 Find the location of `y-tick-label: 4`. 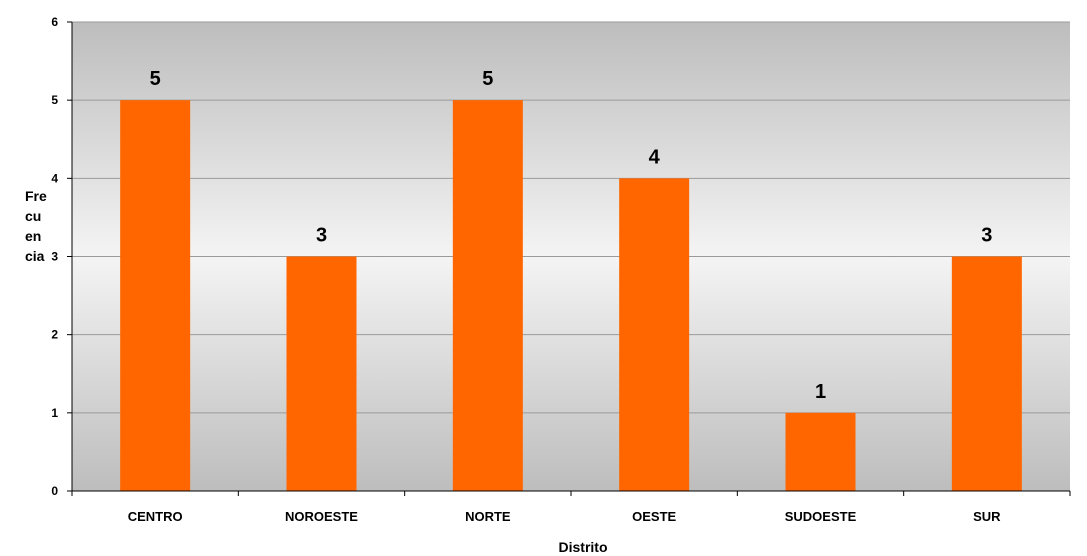

y-tick-label: 4 is located at coordinates (54, 178).